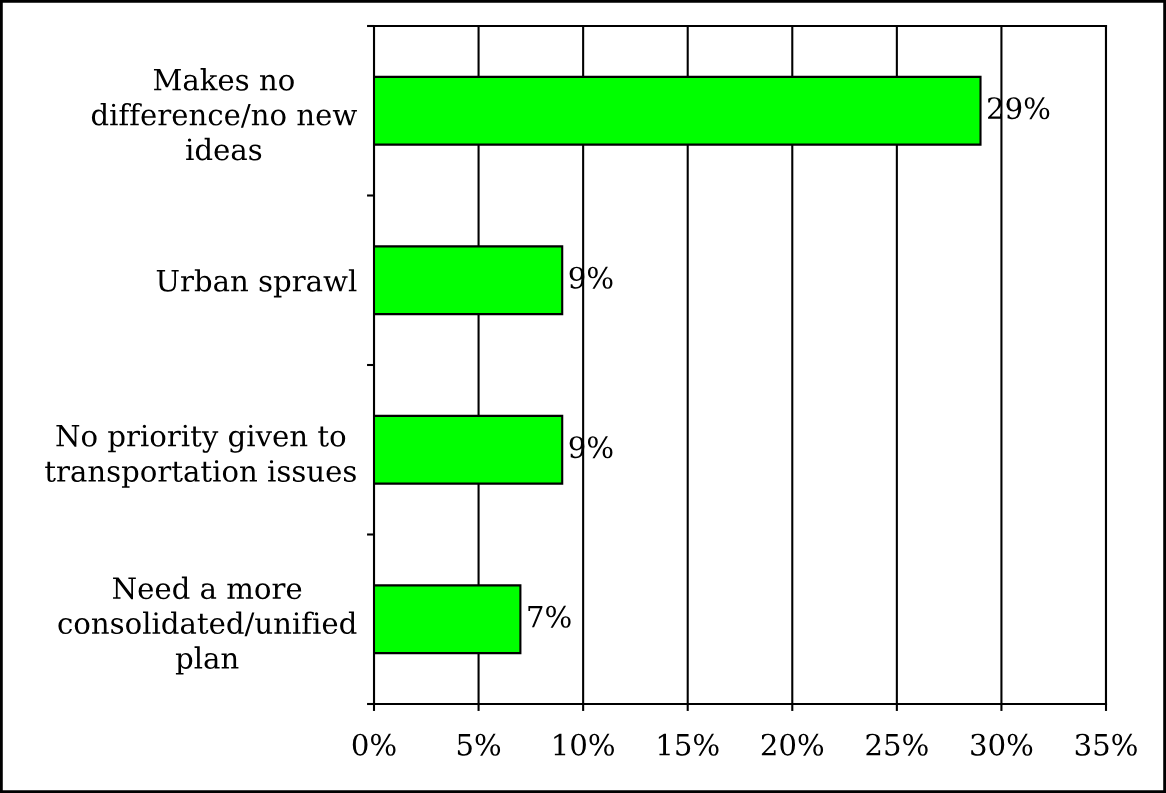 The height and width of the screenshot is (793, 1166). Describe the element at coordinates (200, 456) in the screenshot. I see `y-tick-label: No priority given to transportation issues` at that location.